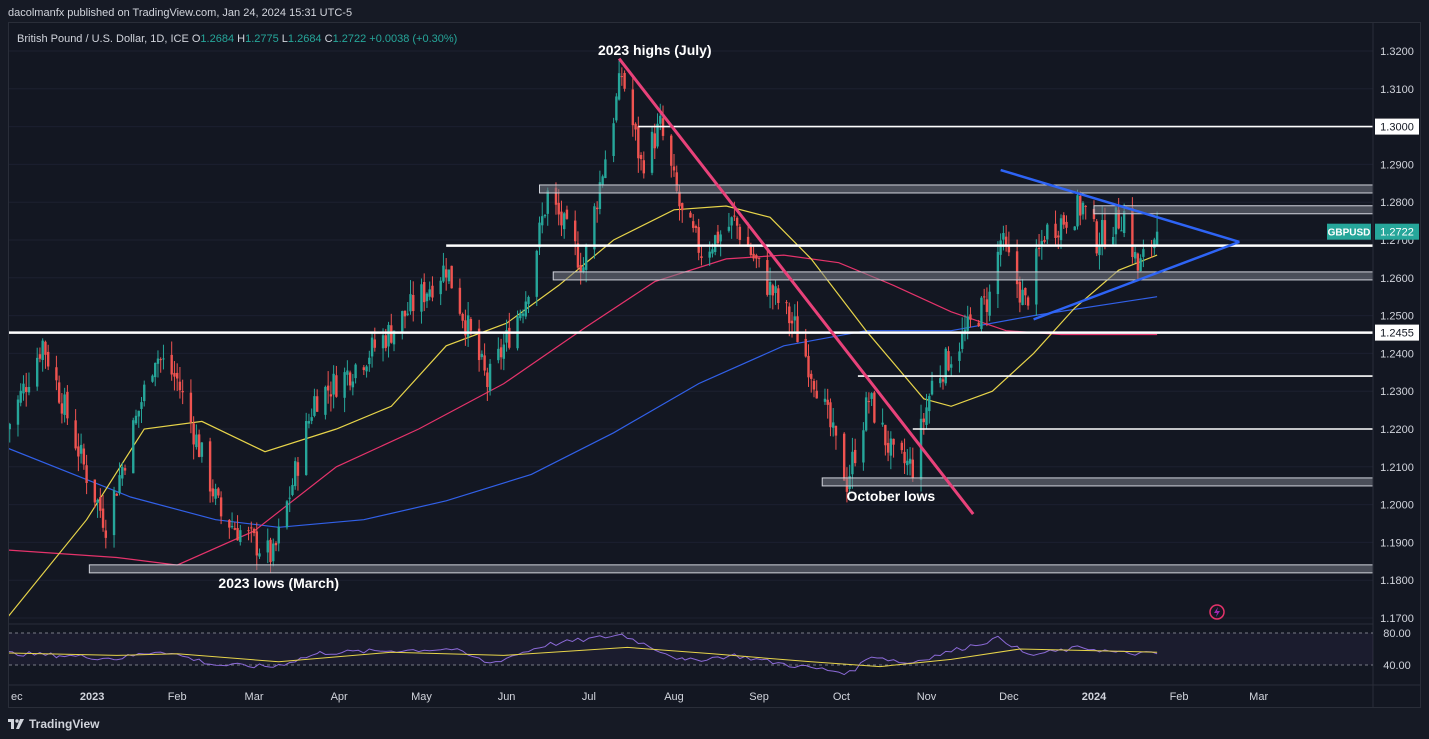 The width and height of the screenshot is (1429, 739). Describe the element at coordinates (1397, 468) in the screenshot. I see `price-axis-label: 1.2100` at that location.